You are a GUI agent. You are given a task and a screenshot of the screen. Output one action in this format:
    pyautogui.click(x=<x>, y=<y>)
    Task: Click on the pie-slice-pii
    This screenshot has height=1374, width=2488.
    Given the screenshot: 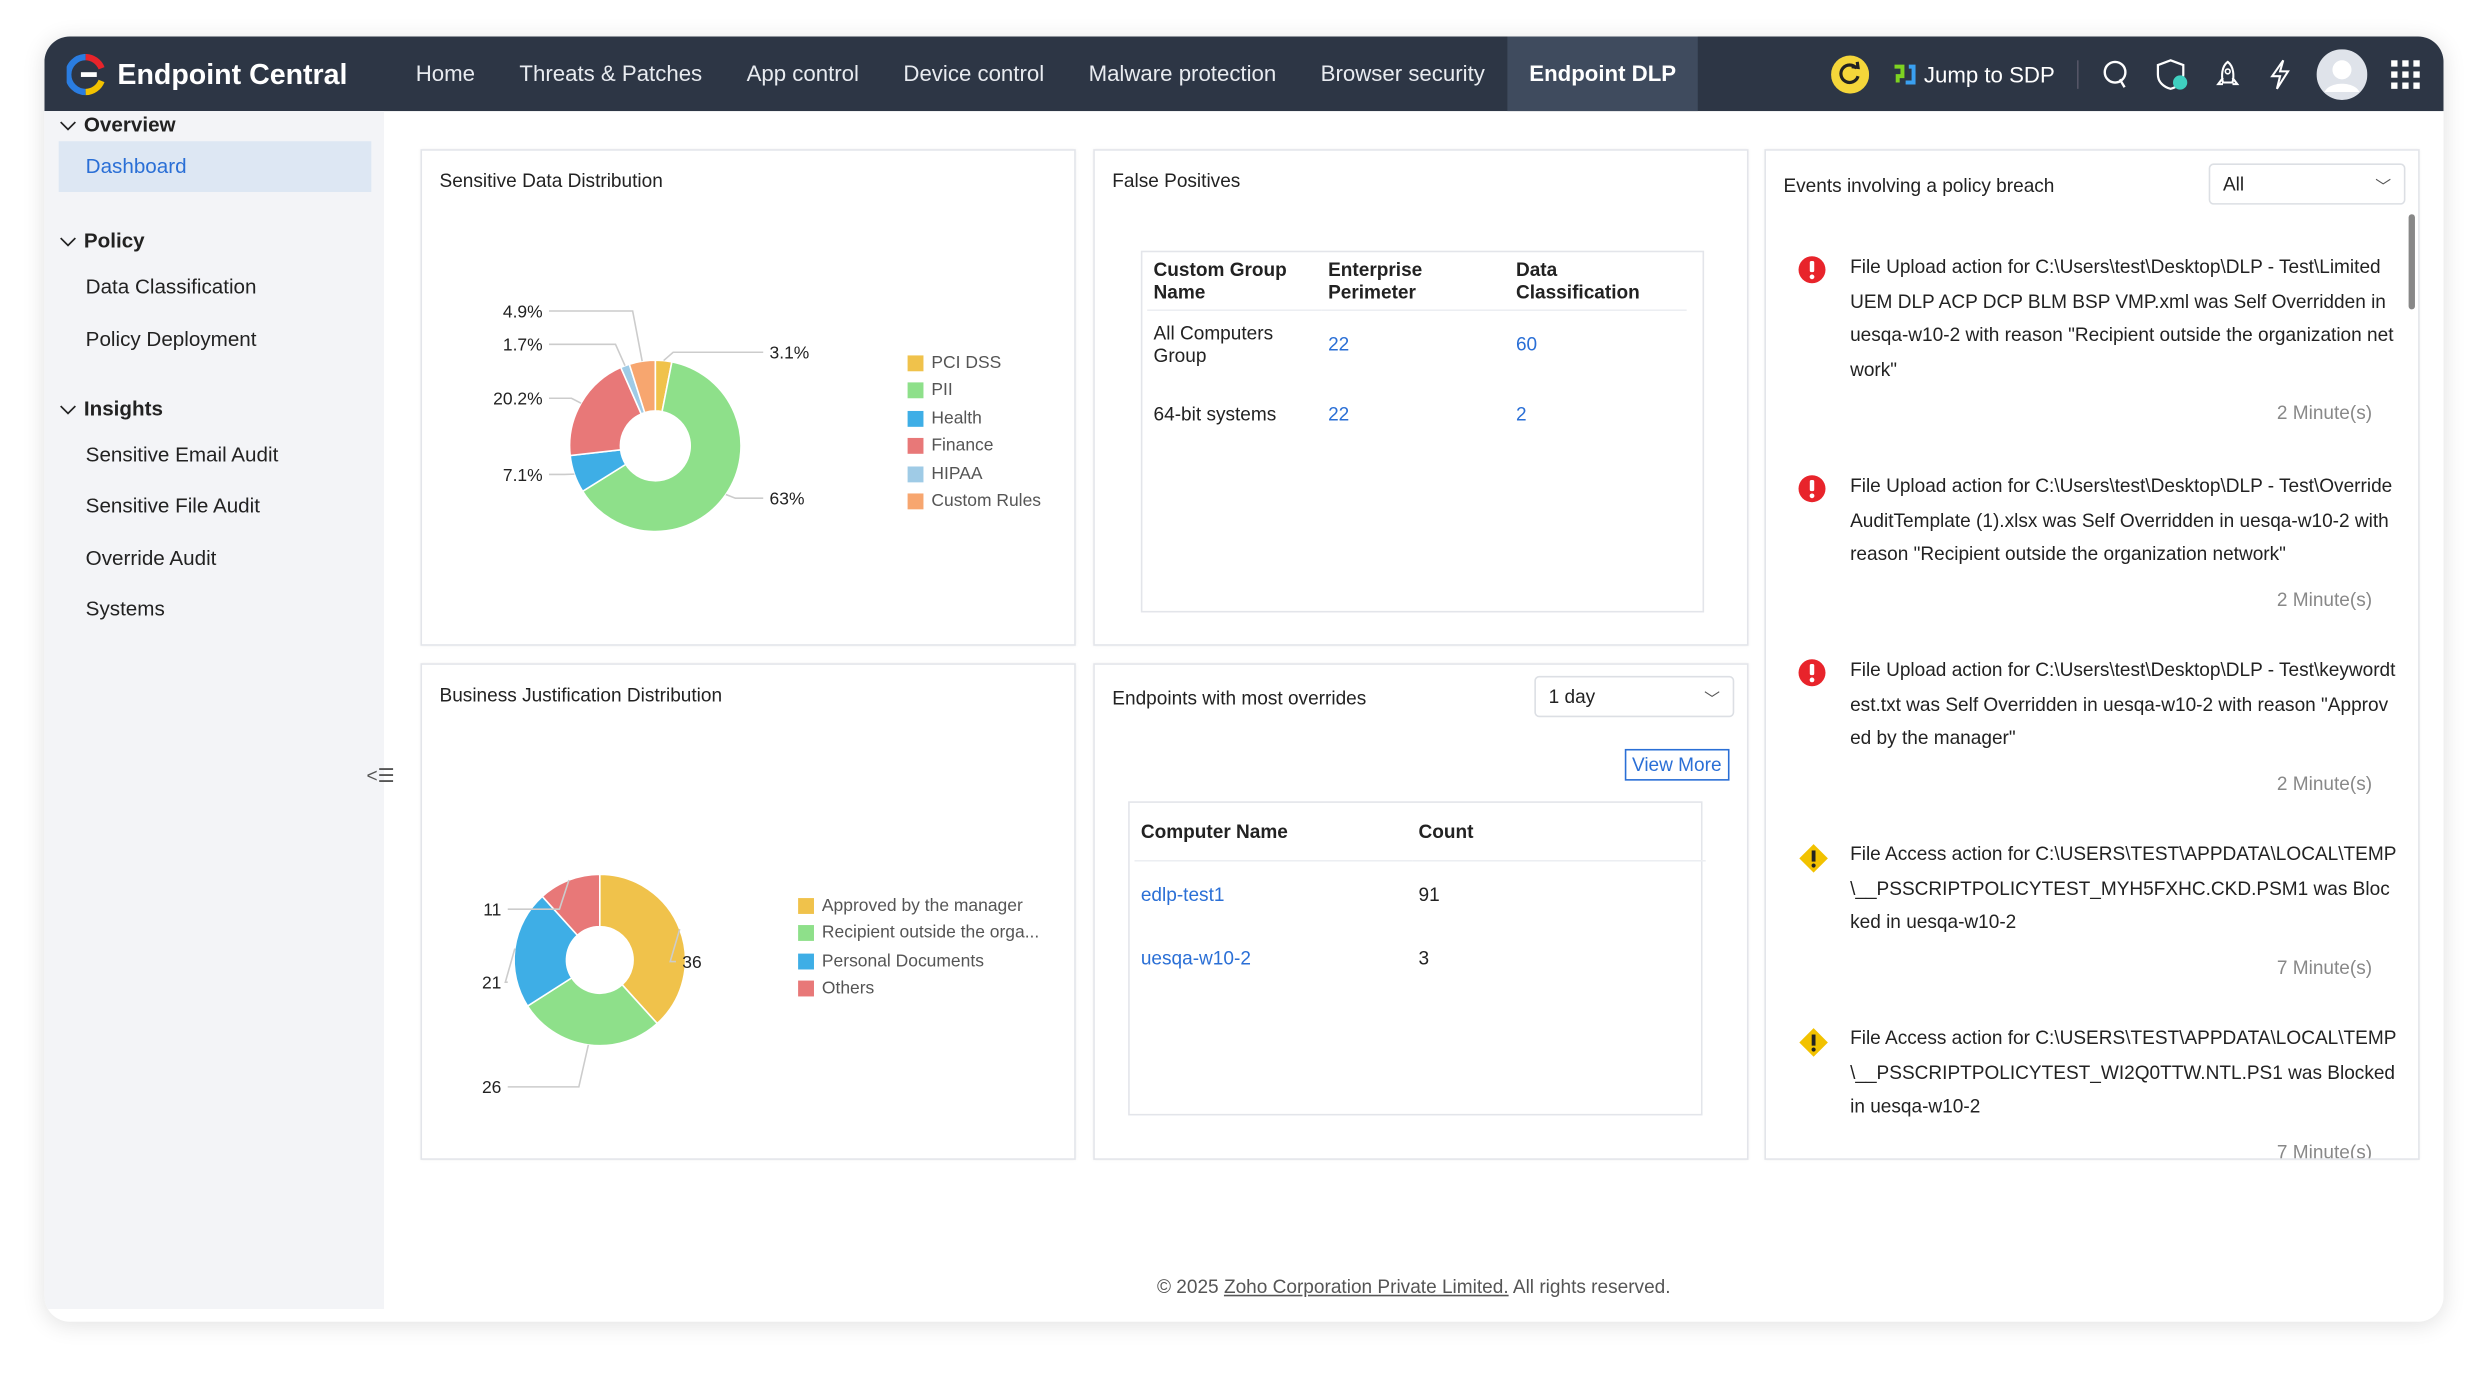 What is the action you would take?
    pyautogui.click(x=661, y=446)
    